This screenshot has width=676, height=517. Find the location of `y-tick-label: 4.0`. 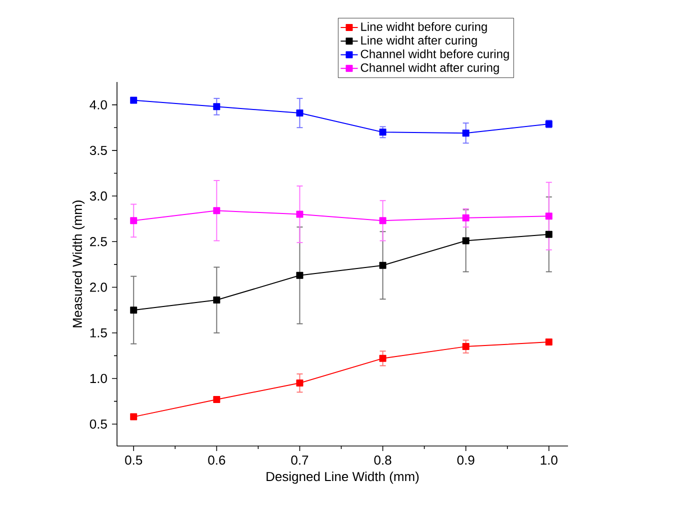

y-tick-label: 4.0 is located at coordinates (98, 105).